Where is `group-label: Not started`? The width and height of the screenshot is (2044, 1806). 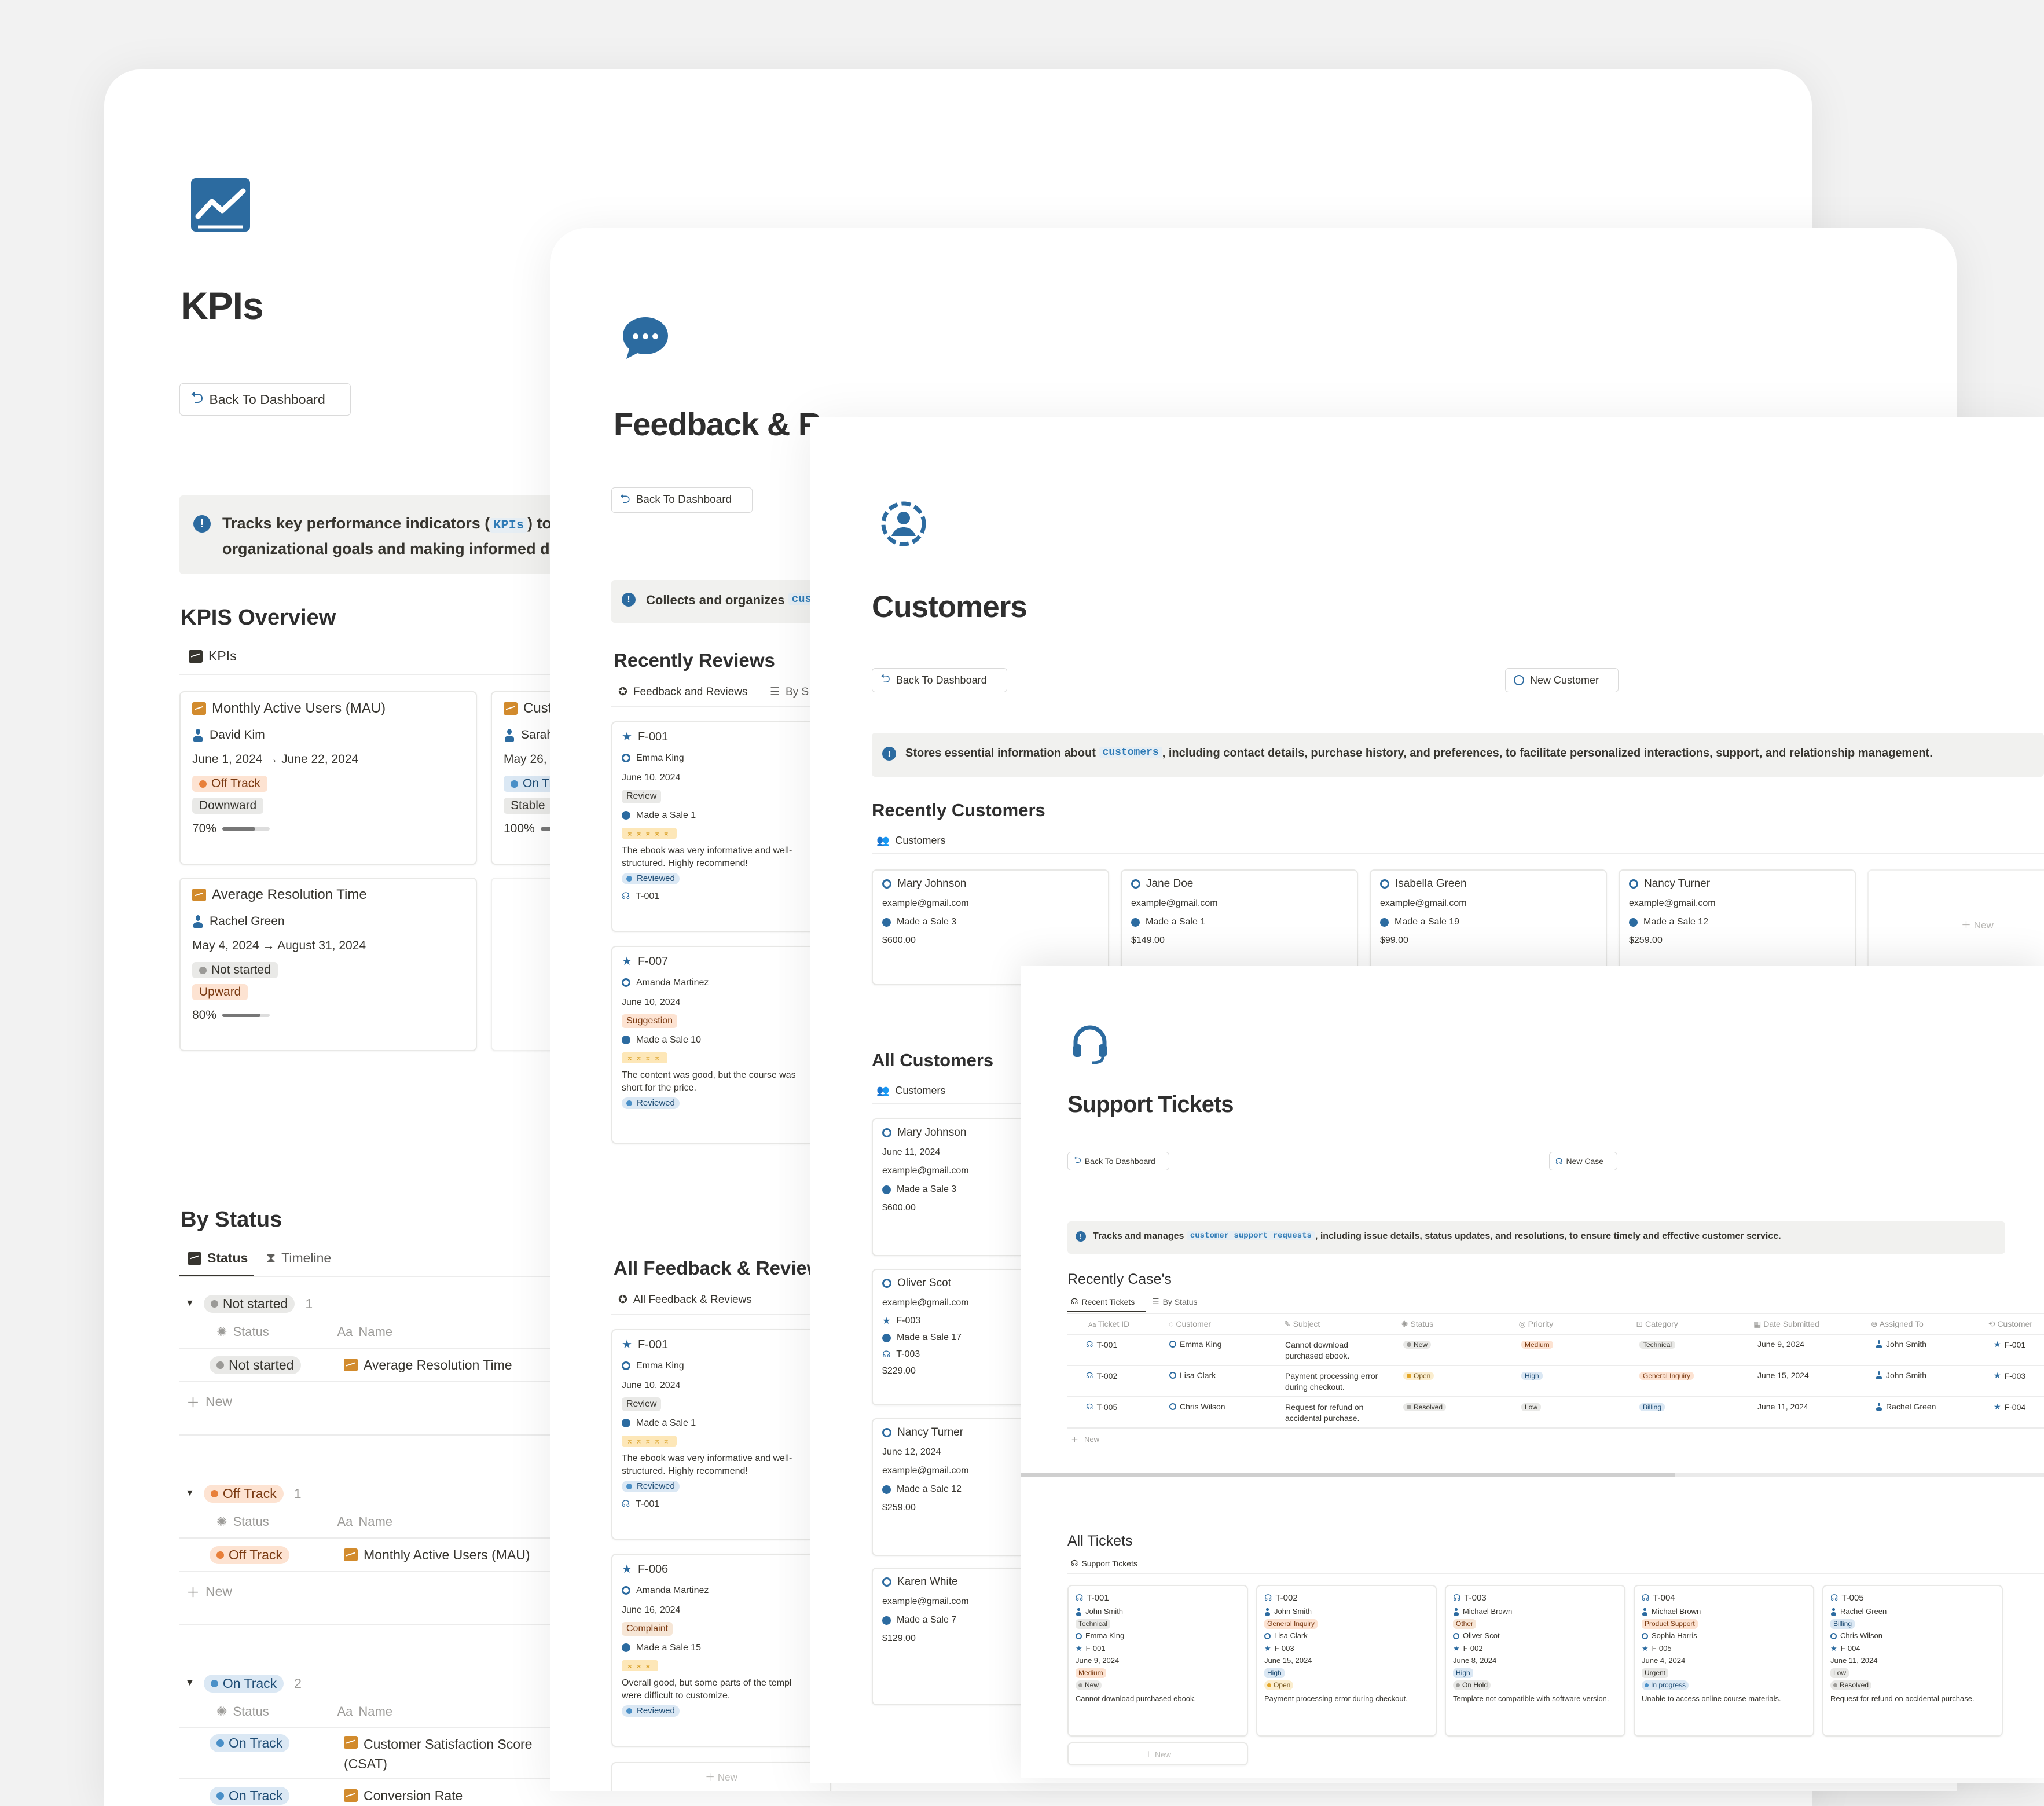
group-label: Not started is located at coordinates (249, 1304).